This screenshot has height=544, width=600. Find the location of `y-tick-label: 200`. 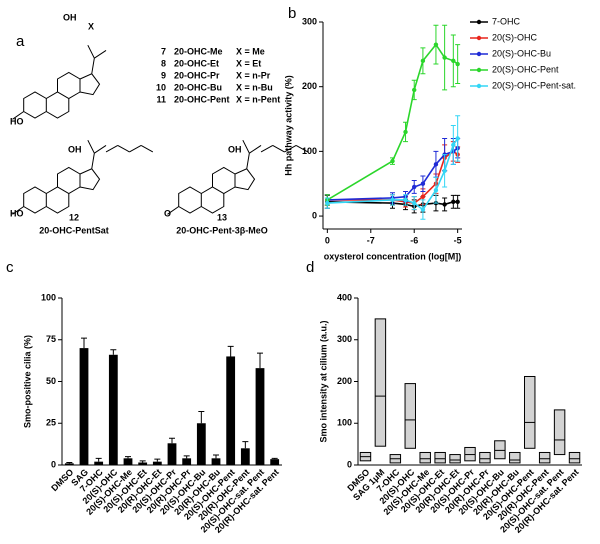

y-tick-label: 200 is located at coordinates (344, 381).